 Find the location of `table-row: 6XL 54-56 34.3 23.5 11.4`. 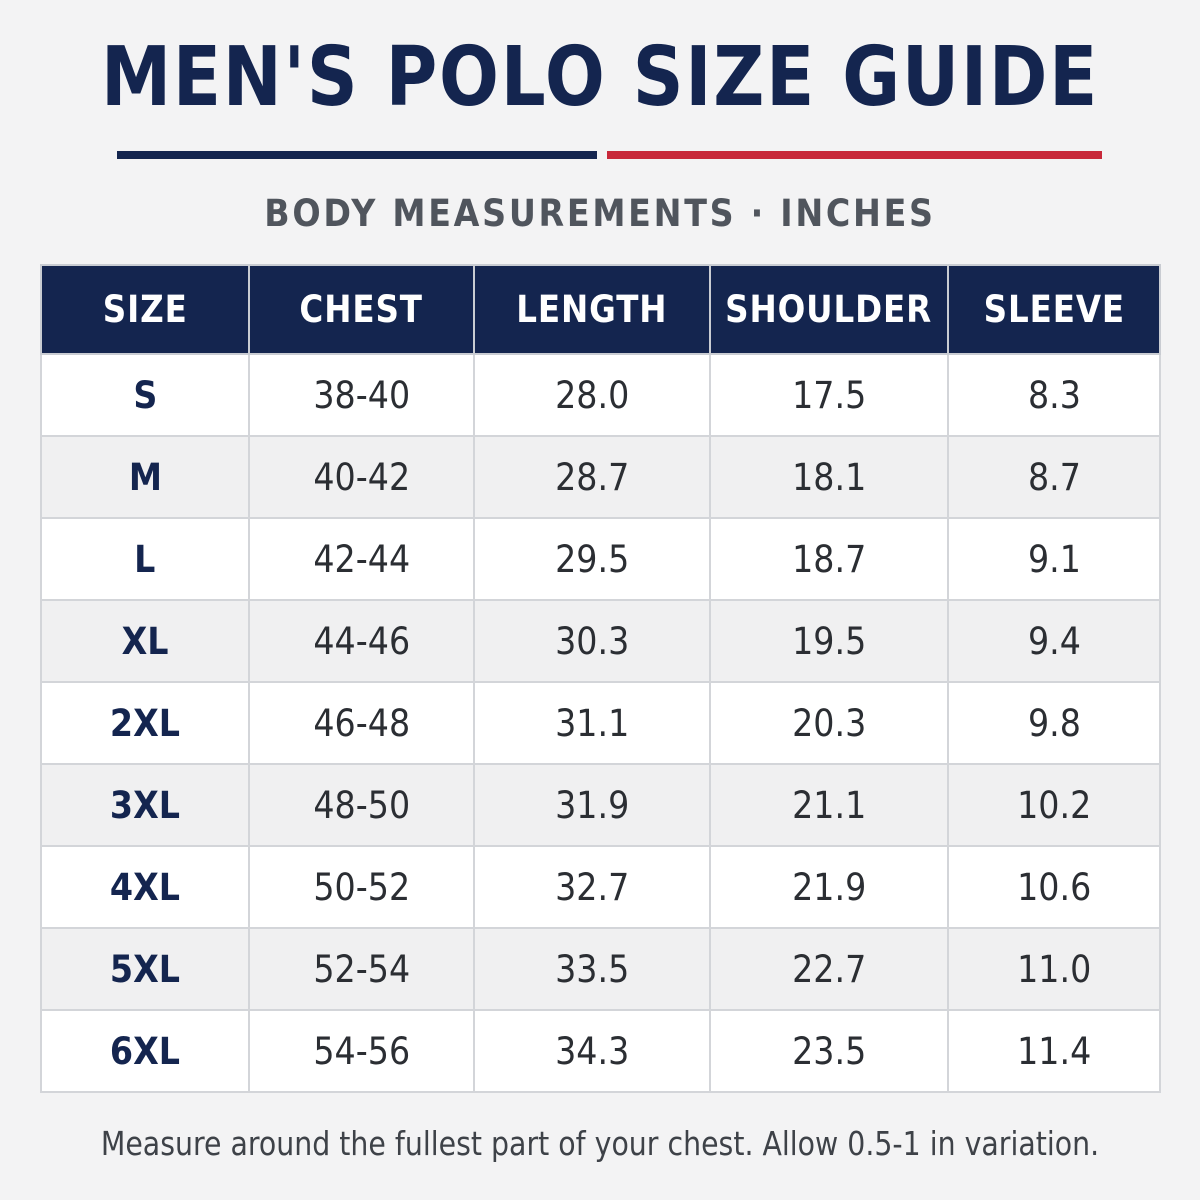

table-row: 6XL 54-56 34.3 23.5 11.4 is located at coordinates (600, 1051).